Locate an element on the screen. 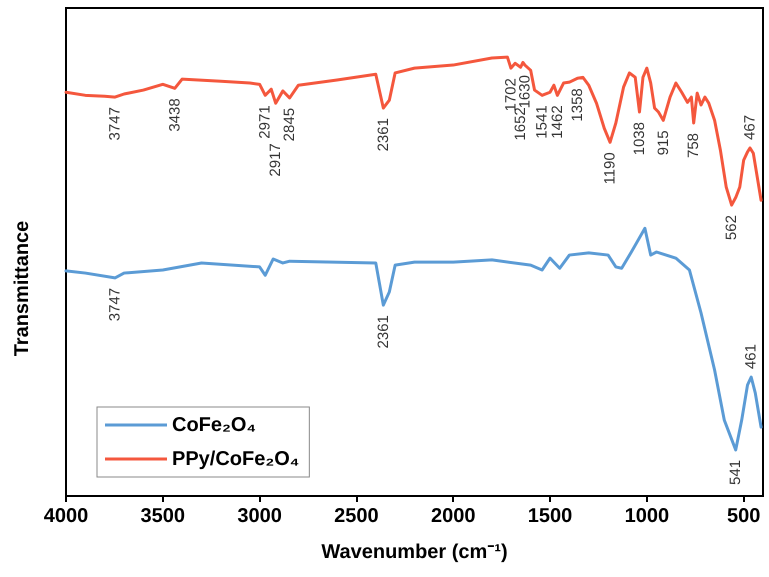 This screenshot has height=577, width=769. annotation: 2971 is located at coordinates (265, 122).